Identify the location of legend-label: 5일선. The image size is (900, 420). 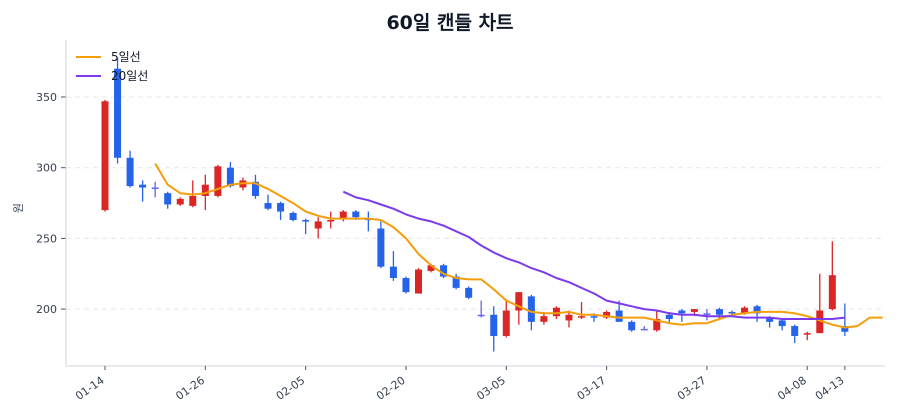
(126, 57).